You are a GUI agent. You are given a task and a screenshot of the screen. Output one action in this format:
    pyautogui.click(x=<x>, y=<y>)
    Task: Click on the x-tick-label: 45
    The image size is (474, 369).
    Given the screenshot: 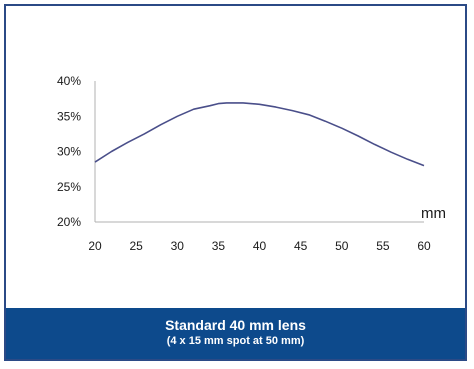 What is the action you would take?
    pyautogui.click(x=301, y=246)
    